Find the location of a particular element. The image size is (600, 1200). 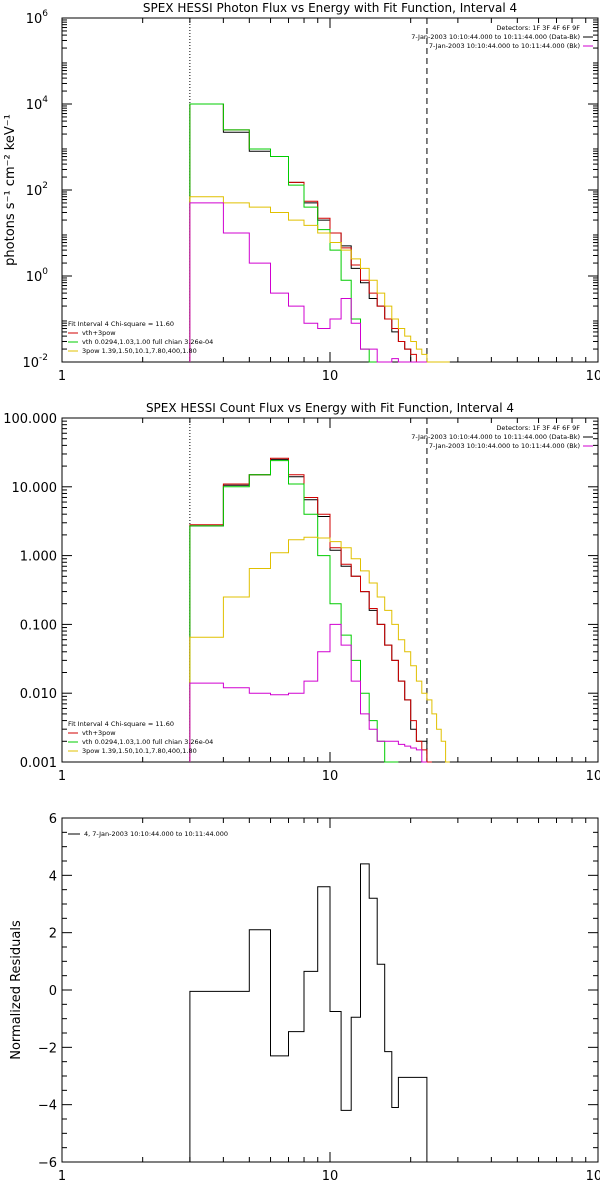

count-flux-ytick-label: 10.000 is located at coordinates (35, 488).